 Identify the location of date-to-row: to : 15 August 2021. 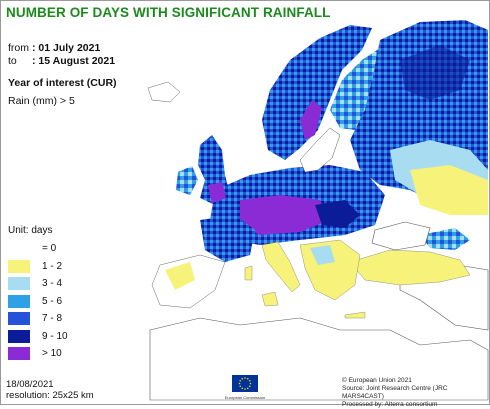
(61, 61).